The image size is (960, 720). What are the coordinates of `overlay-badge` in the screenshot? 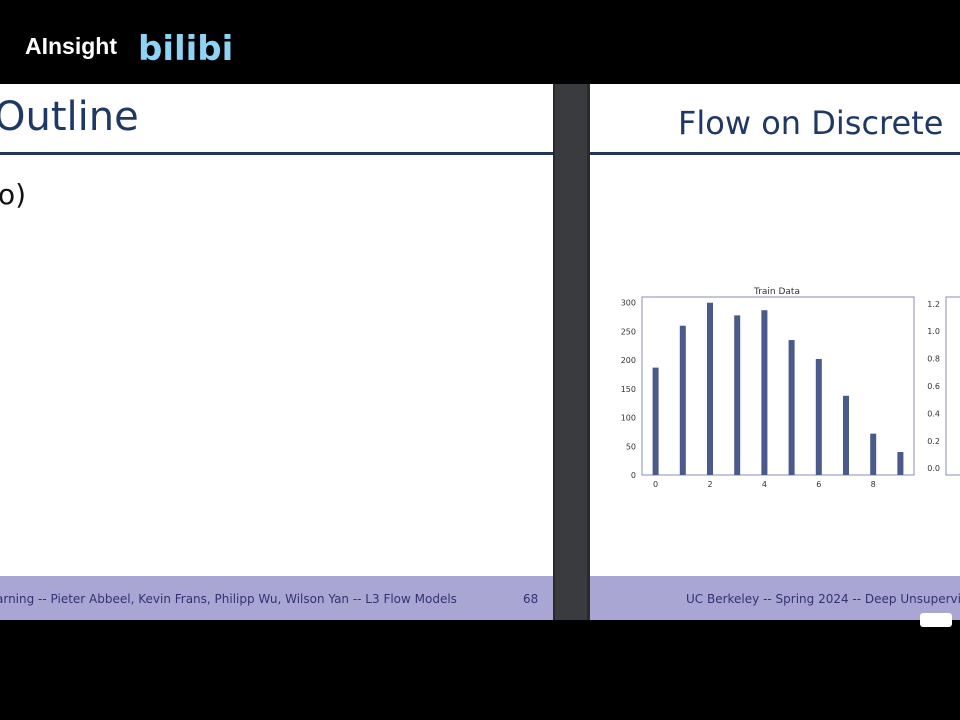 It's located at (936, 620).